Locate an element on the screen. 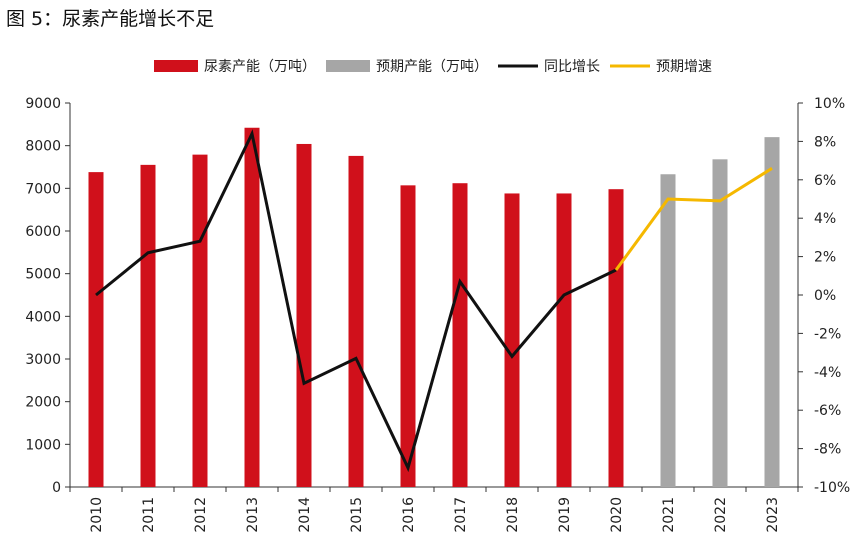  legend-label: 尿素产能（万吨） is located at coordinates (260, 67).